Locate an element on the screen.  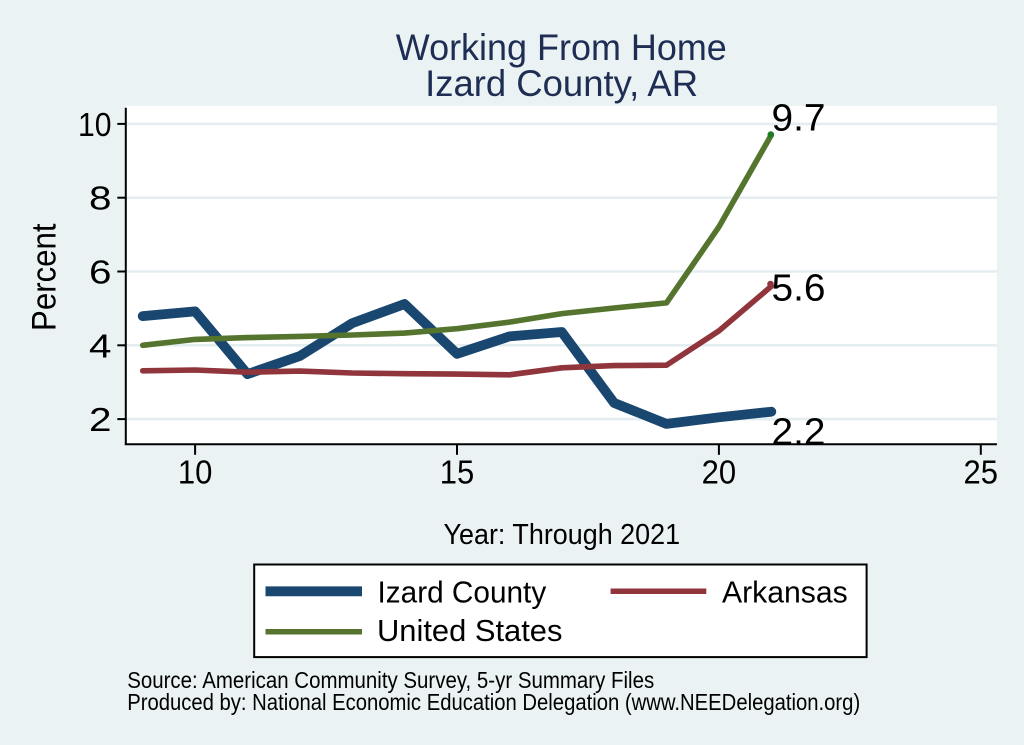
svg-text: 9.7 is located at coordinates (799, 119).